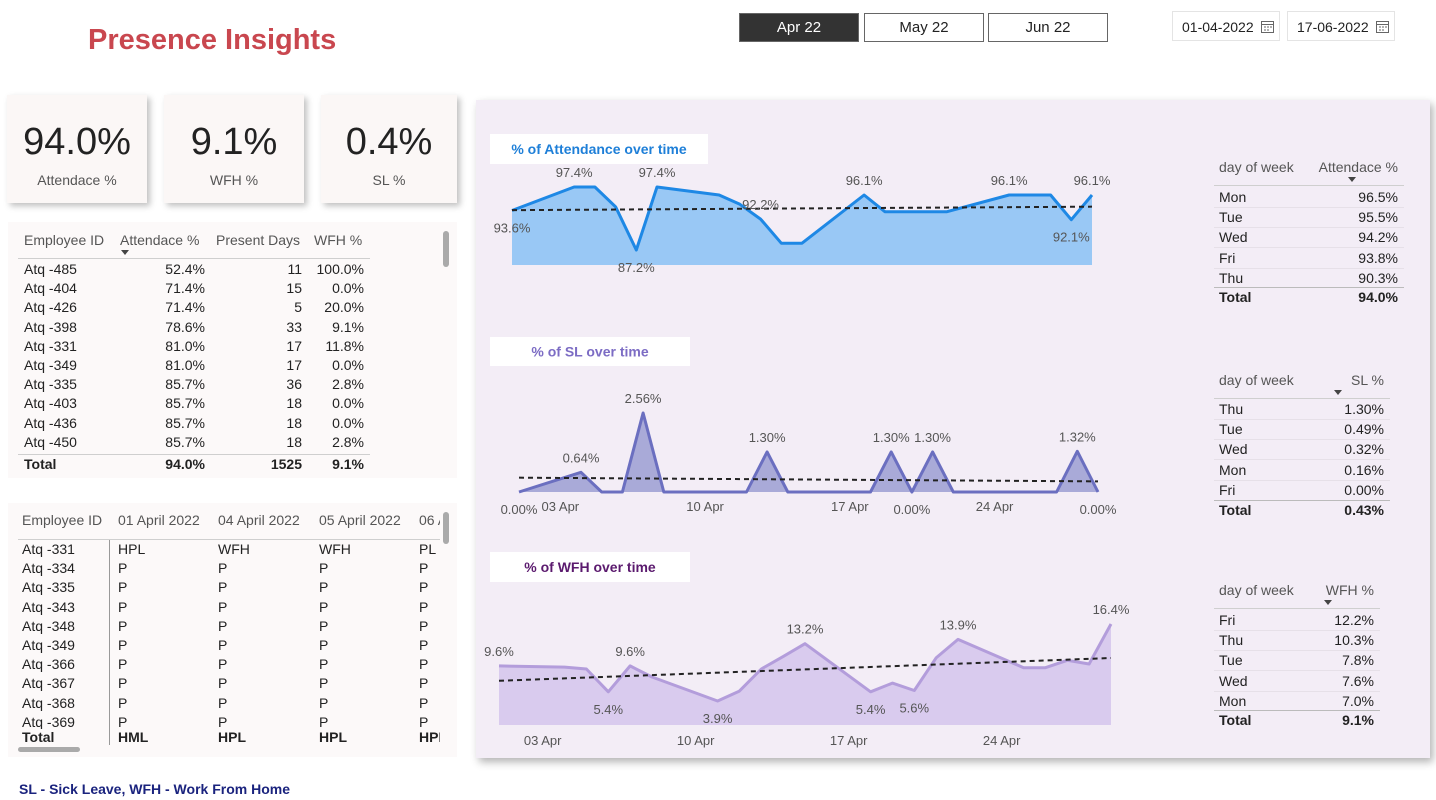  Describe the element at coordinates (1378, 297) in the screenshot. I see `total-cell: 94.0%` at that location.